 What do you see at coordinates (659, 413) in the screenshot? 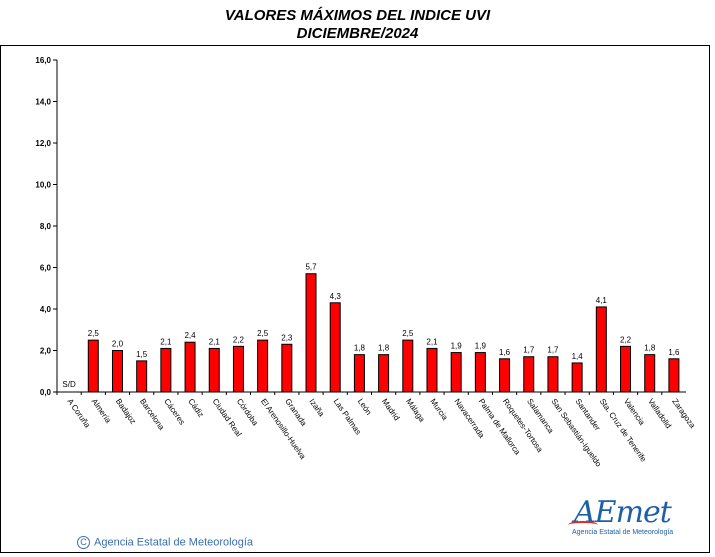
I see `category-label: Valladolid` at bounding box center [659, 413].